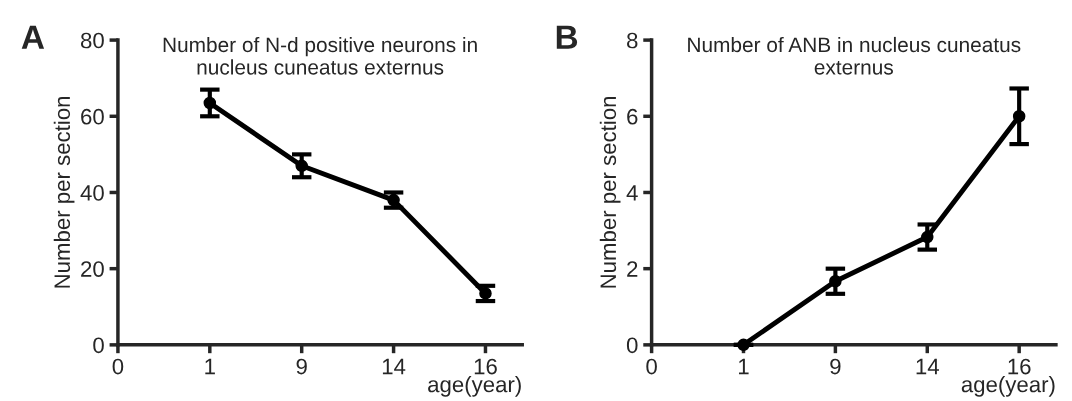  I want to click on chart-title: Number of N-d positive neurons in nucleus cuneatus externus, so click(320, 55).